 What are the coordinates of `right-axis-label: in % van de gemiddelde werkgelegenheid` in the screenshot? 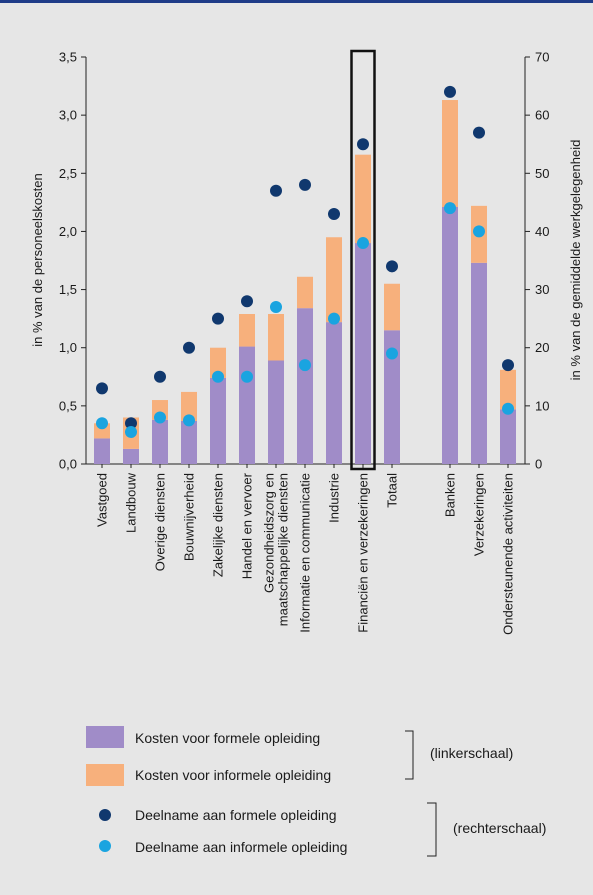 It's located at (575, 260).